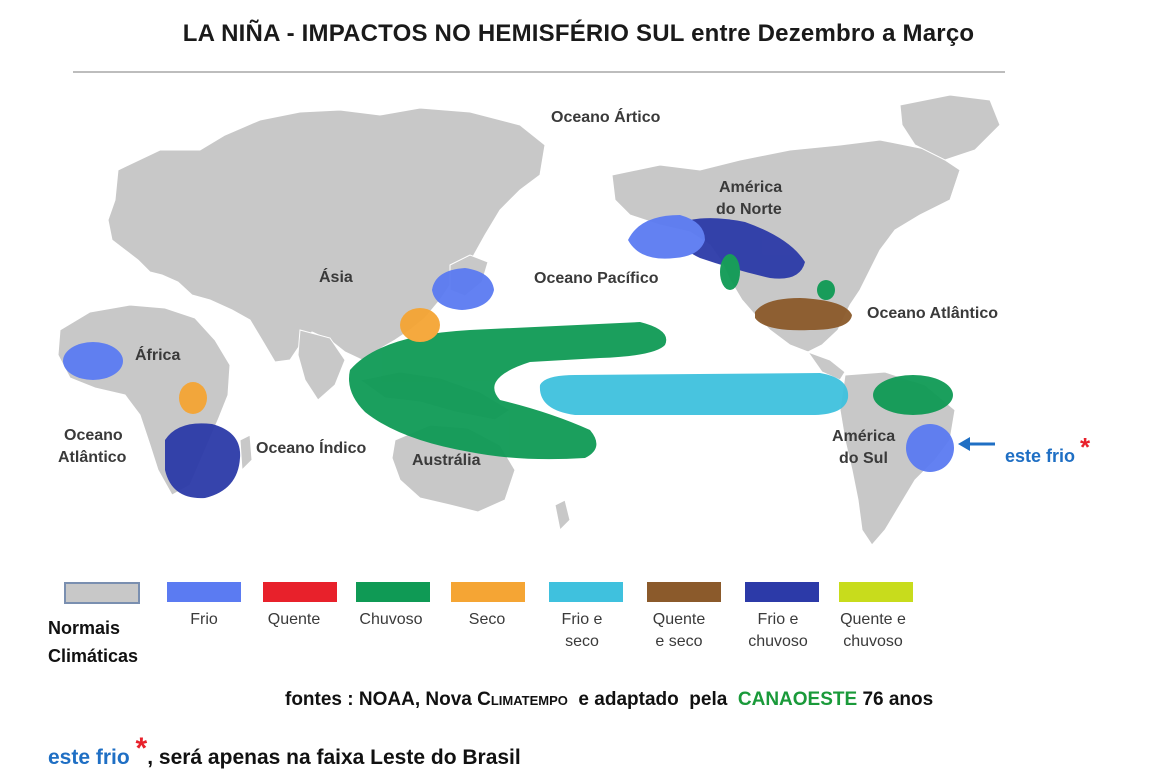 The image size is (1157, 782). I want to click on zone-chuvoso-wc, so click(730, 272).